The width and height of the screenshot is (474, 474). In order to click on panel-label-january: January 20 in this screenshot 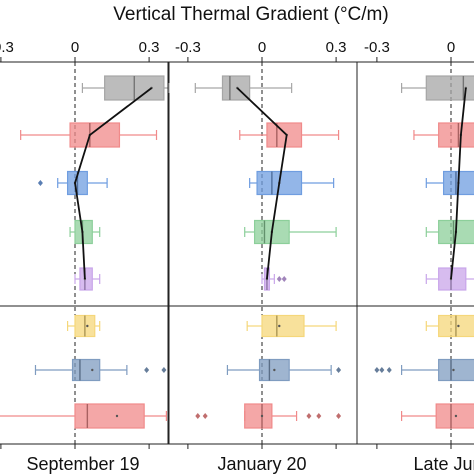, I will do `click(261, 464)`.